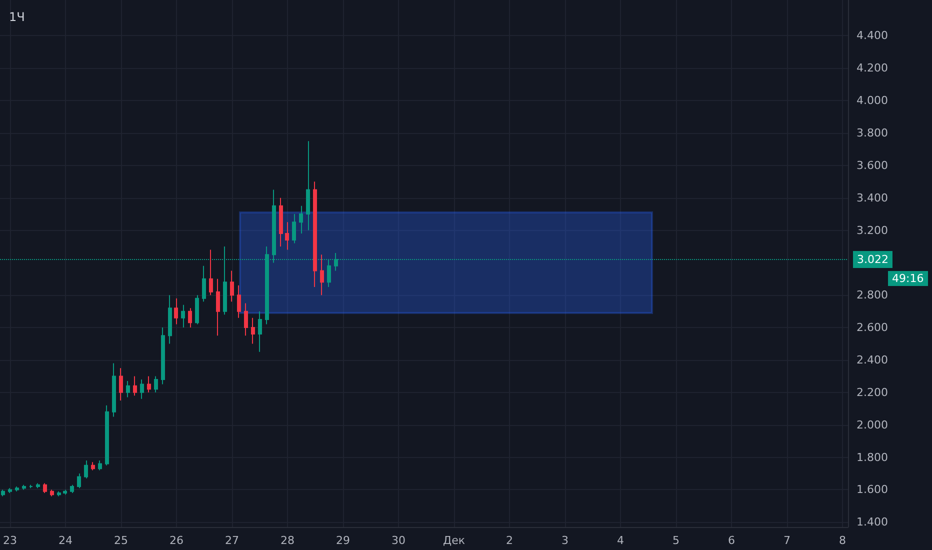 The height and width of the screenshot is (550, 932). Describe the element at coordinates (17, 17) in the screenshot. I see `text: 1Ч` at that location.